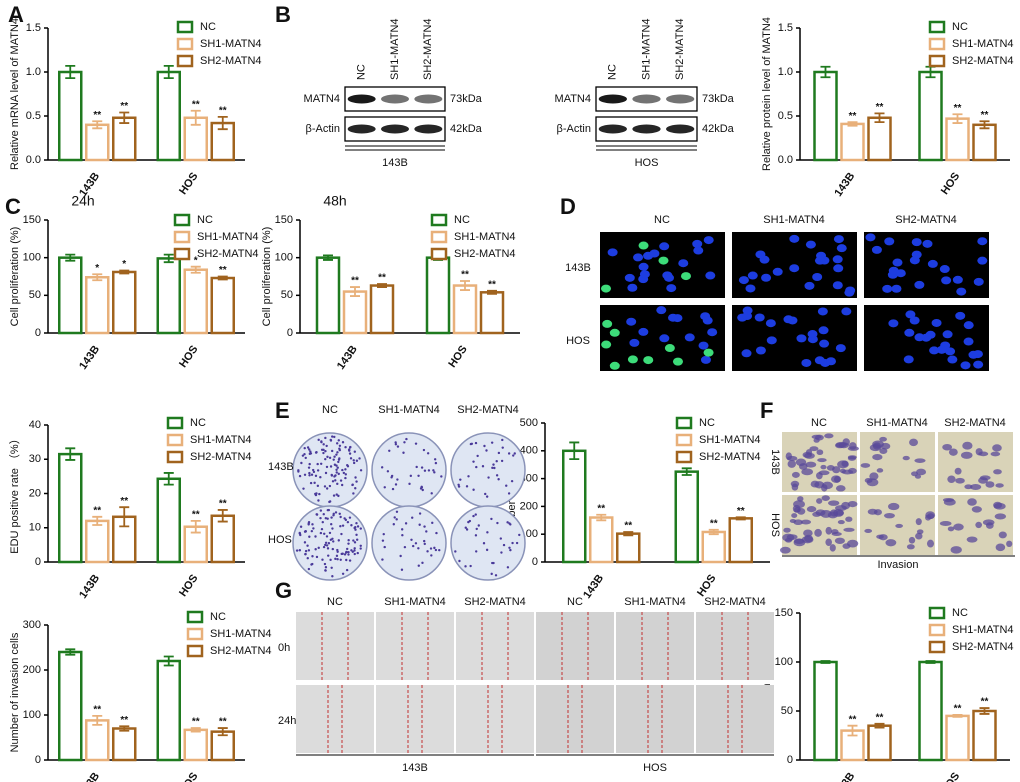  I want to click on blot-column-label: SH2-MATN4, so click(680, 49).